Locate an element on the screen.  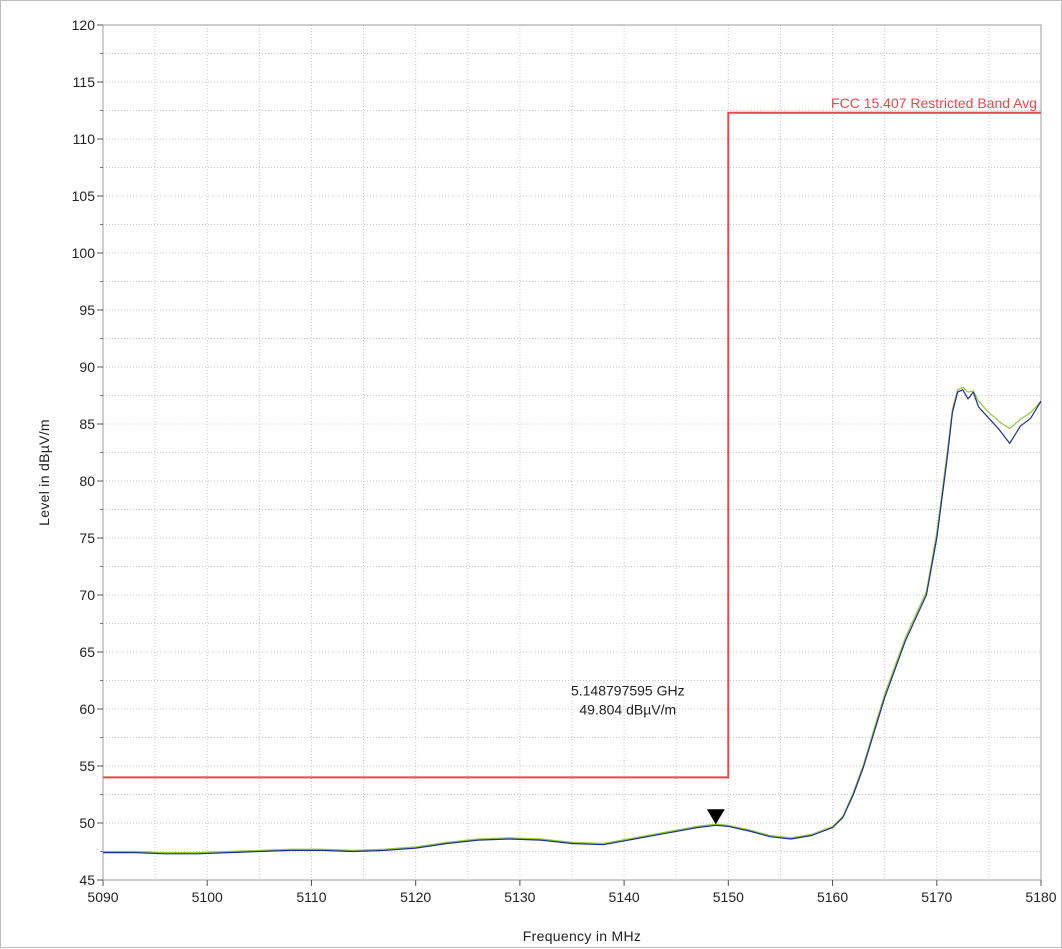
marker-frequency-label: 5.148797595 GHz is located at coordinates (628, 690).